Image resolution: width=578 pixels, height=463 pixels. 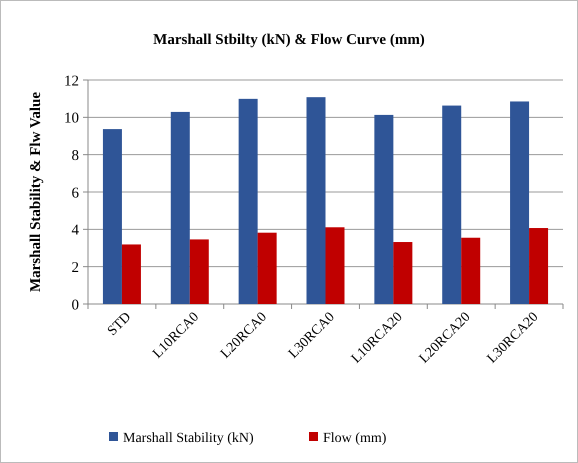 What do you see at coordinates (36, 192) in the screenshot?
I see `y-axis-title: Marshall Stability & Flw Value` at bounding box center [36, 192].